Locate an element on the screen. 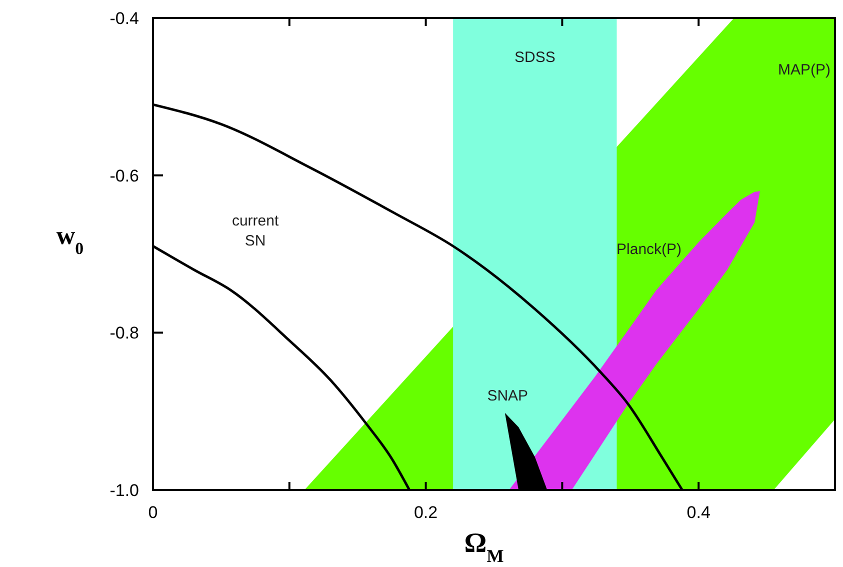  series-label: SNAP is located at coordinates (507, 395).